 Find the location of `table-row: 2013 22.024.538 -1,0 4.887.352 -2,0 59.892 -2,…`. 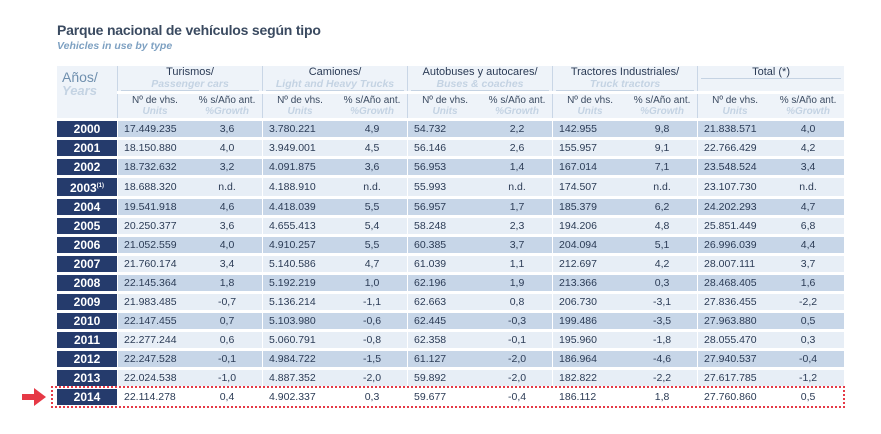

table-row: 2013 22.024.538 -1,0 4.887.352 -2,0 59.892 -2,… is located at coordinates (451, 378).